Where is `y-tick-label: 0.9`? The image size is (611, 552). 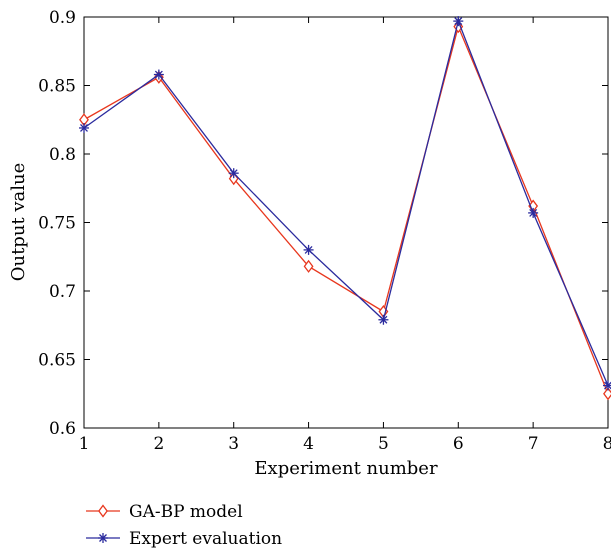
y-tick-label: 0.9 is located at coordinates (62, 18).